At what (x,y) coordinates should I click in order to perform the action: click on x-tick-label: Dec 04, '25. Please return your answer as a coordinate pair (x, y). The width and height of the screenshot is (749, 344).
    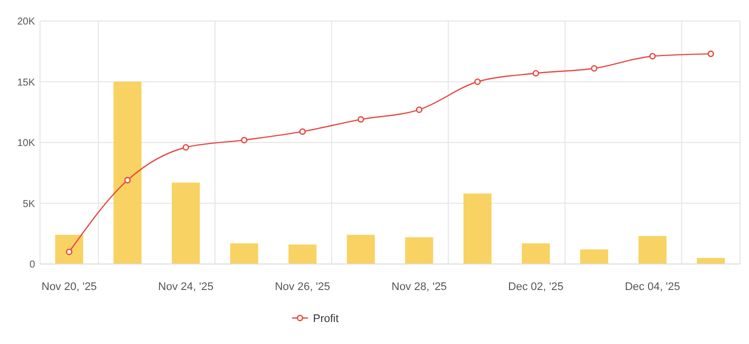
    Looking at the image, I should click on (652, 287).